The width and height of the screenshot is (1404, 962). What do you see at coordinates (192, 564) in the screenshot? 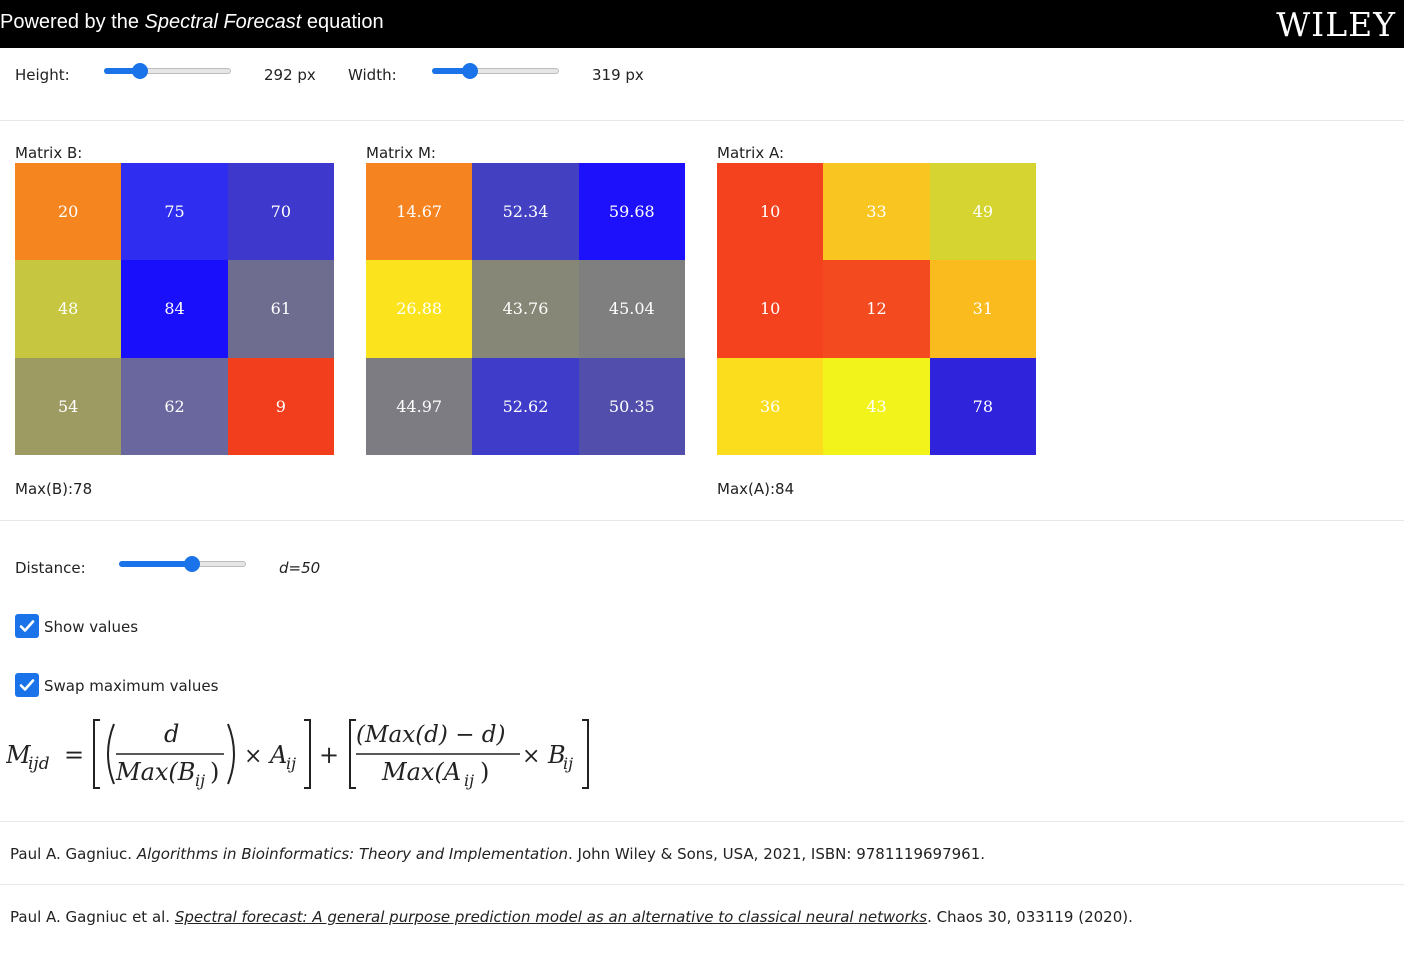
I see `distance-slider-thumb` at bounding box center [192, 564].